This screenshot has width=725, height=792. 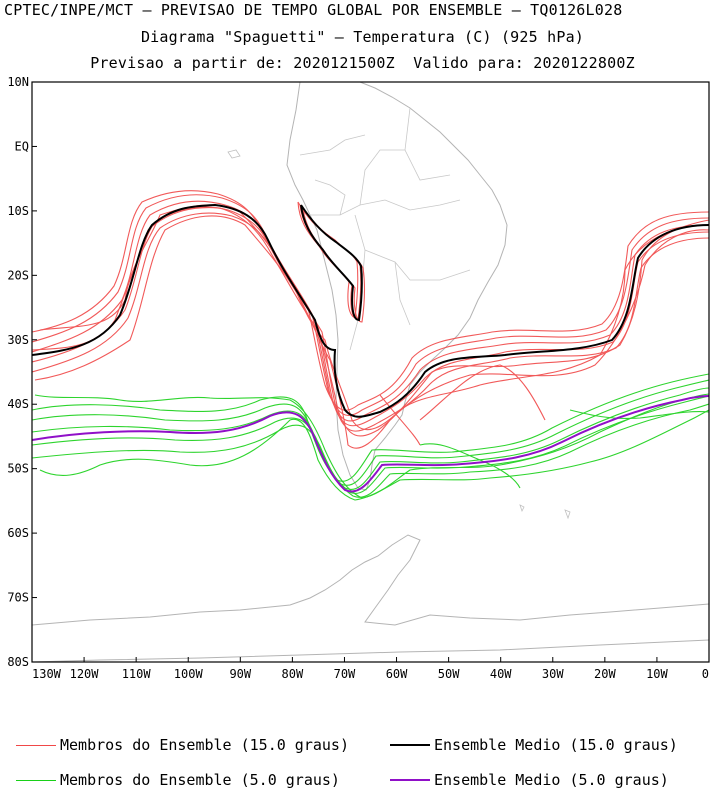 I want to click on lat-label: 80S, so click(x=18, y=662).